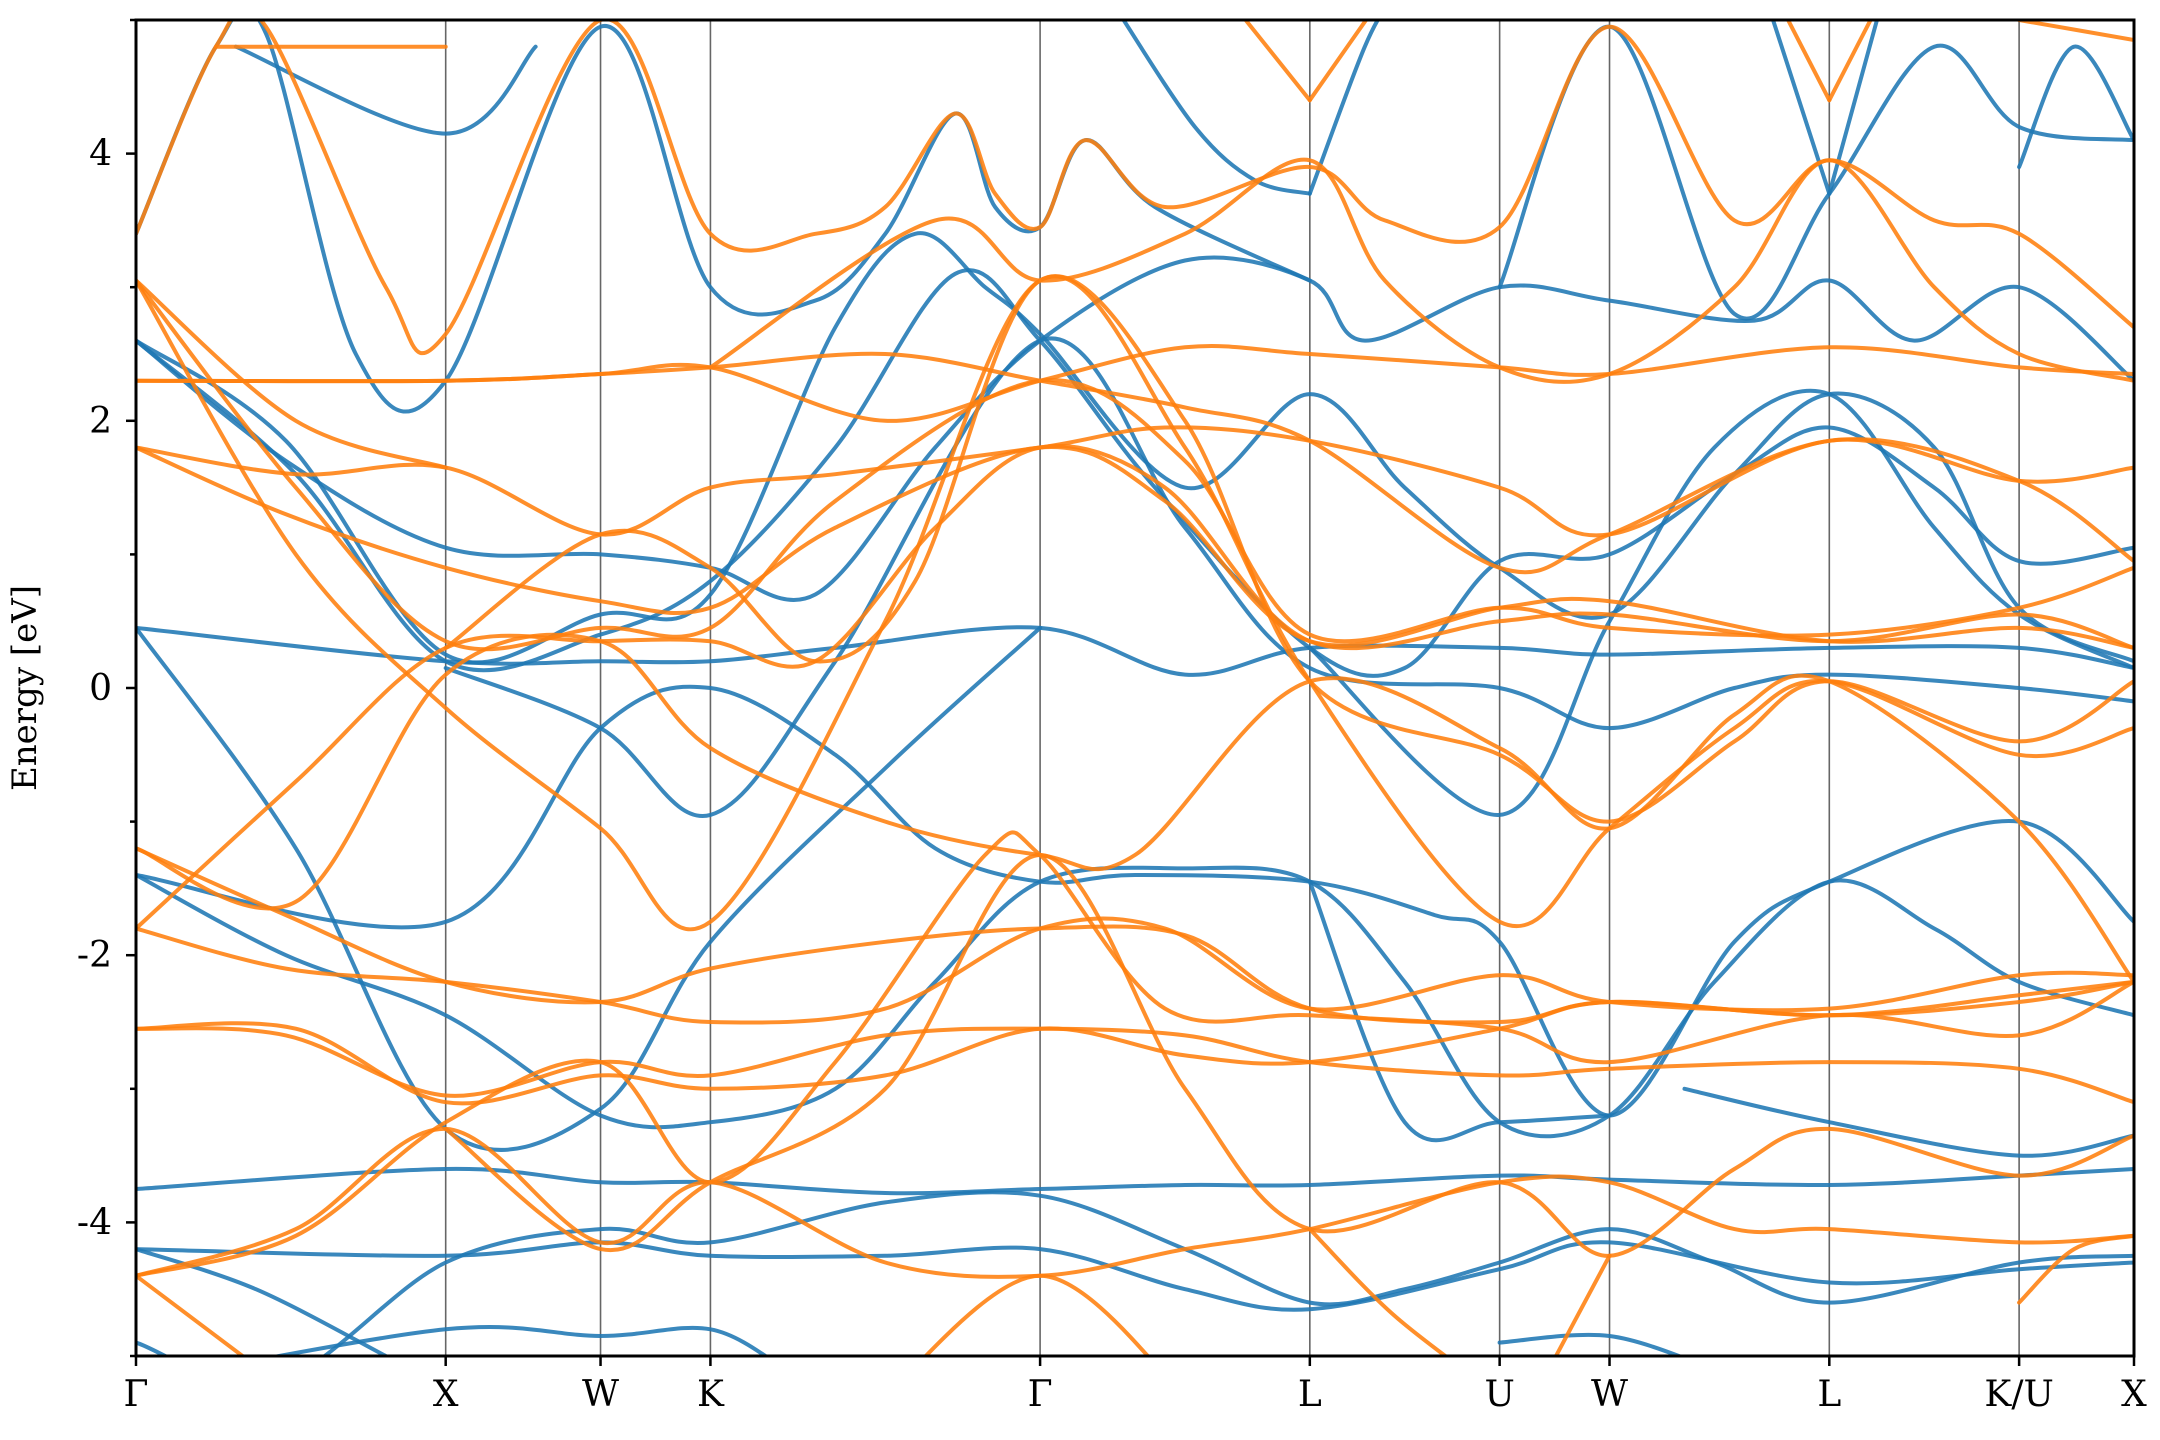 Image resolution: width=2160 pixels, height=1440 pixels. What do you see at coordinates (25, 688) in the screenshot?
I see `y-axis-label: Energy [eV]` at bounding box center [25, 688].